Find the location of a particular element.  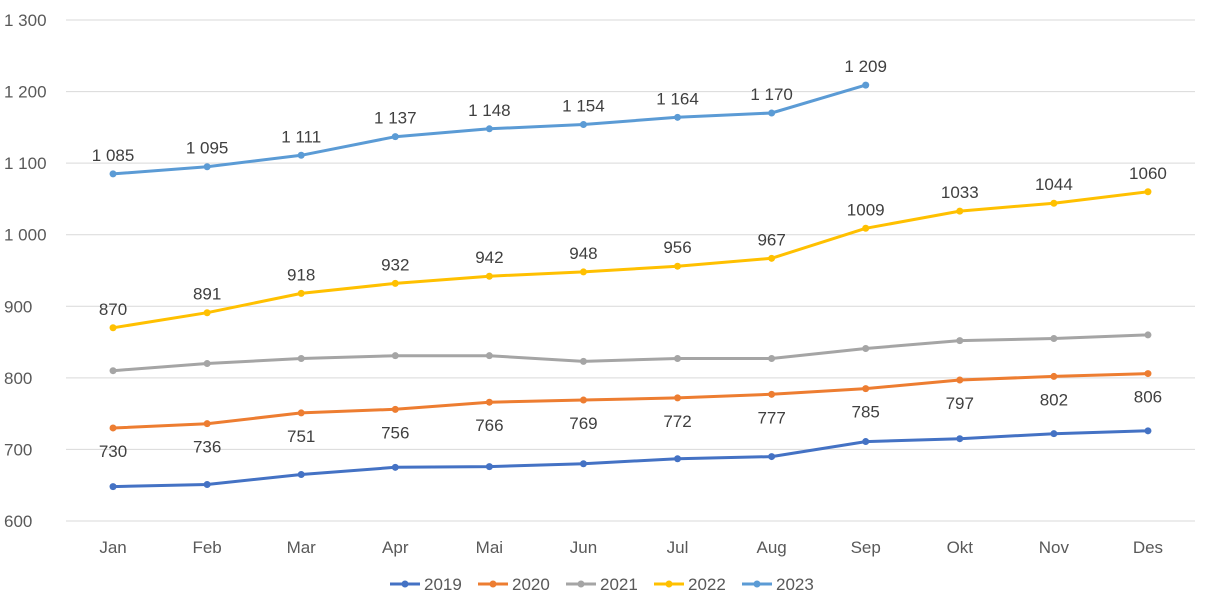

data-label: 870 is located at coordinates (113, 309).